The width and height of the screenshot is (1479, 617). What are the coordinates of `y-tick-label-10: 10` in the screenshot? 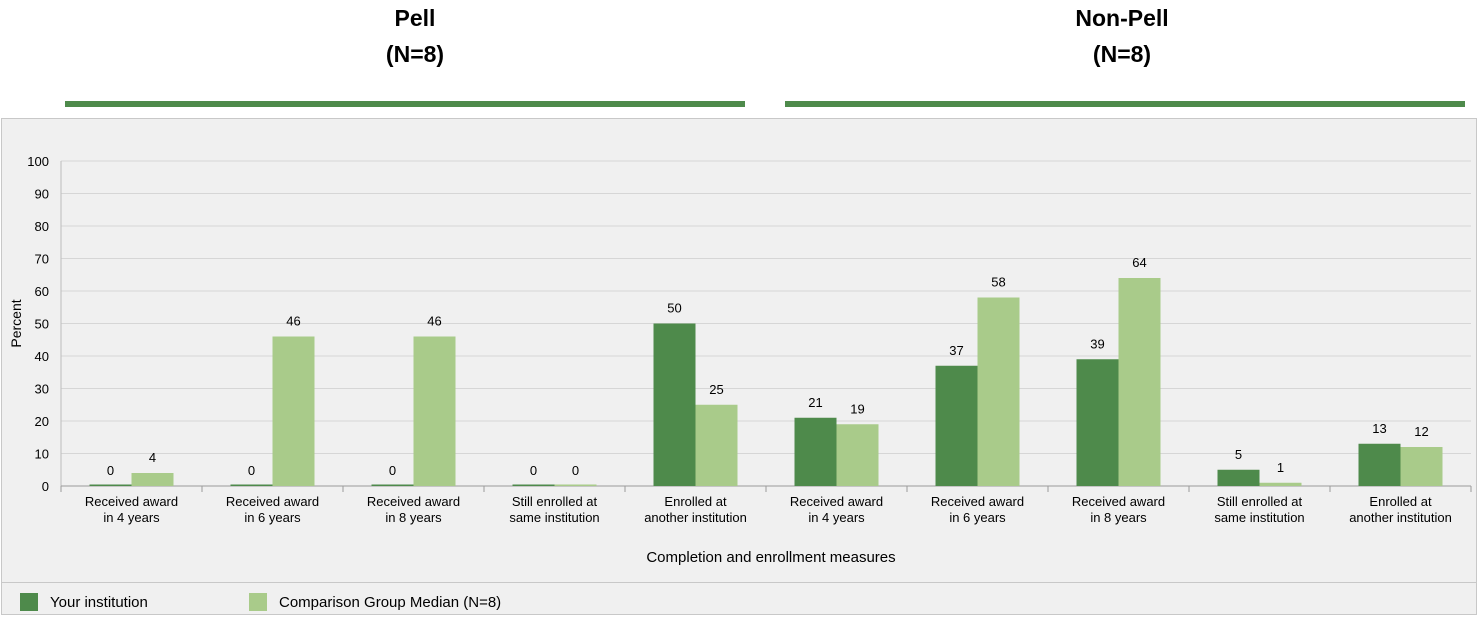 It's located at (42, 454).